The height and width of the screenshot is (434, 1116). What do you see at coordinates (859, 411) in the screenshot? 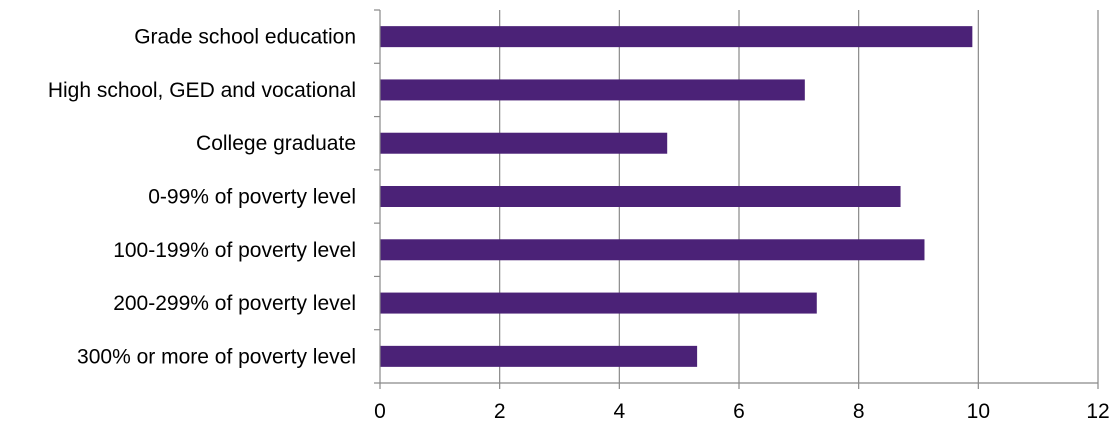
I see `x-tick-label: 8` at bounding box center [859, 411].